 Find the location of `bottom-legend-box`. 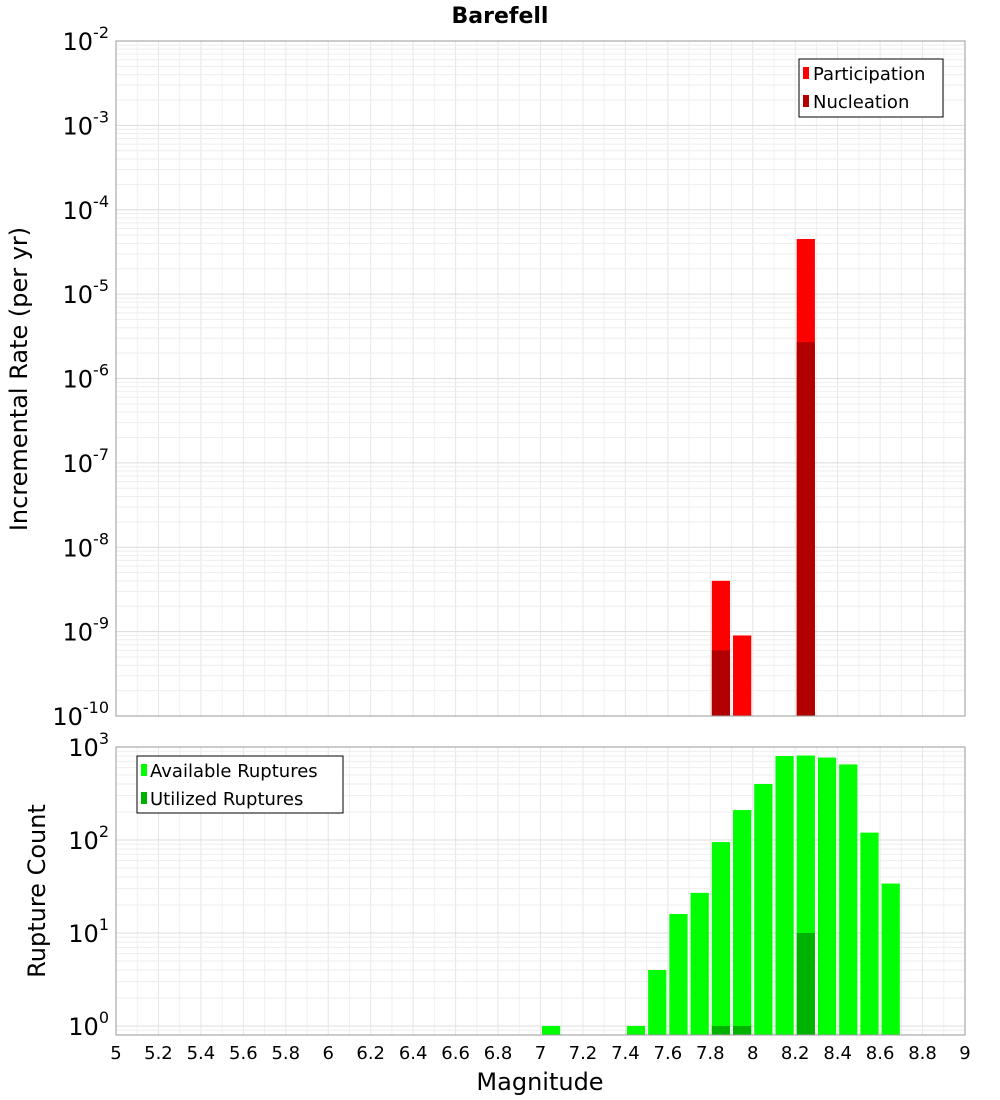

bottom-legend-box is located at coordinates (240, 784).